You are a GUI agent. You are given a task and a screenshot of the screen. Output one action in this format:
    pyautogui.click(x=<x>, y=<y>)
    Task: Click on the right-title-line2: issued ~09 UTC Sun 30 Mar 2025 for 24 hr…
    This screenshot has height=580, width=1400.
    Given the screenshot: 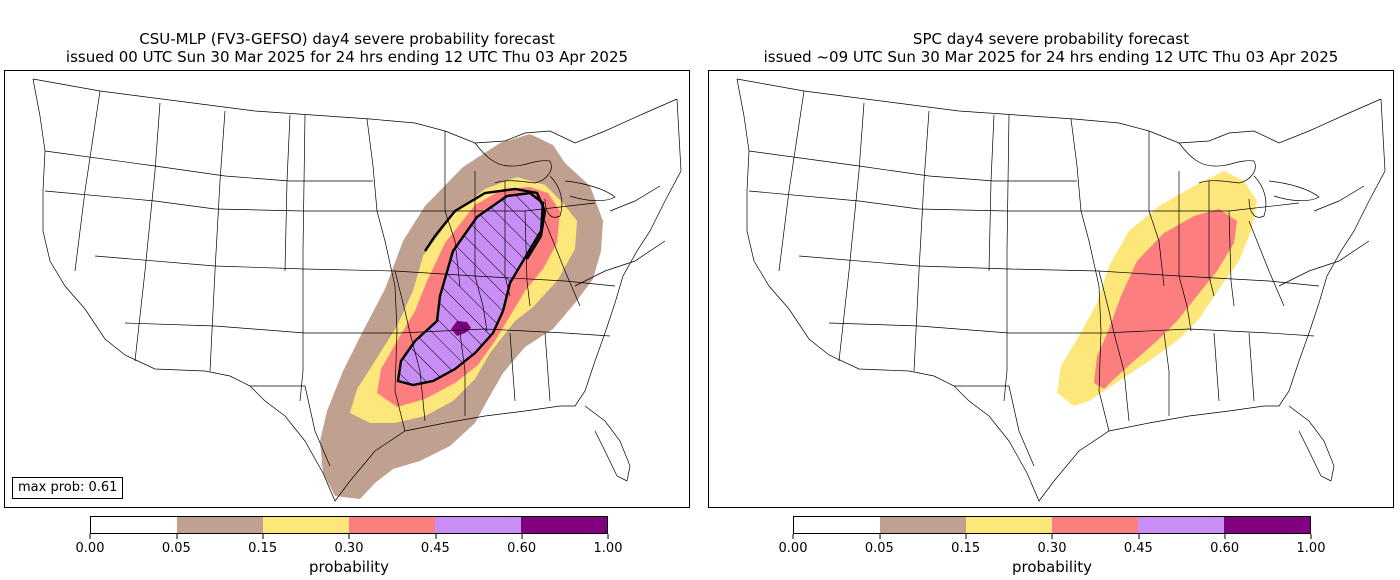 What is the action you would take?
    pyautogui.click(x=1051, y=57)
    